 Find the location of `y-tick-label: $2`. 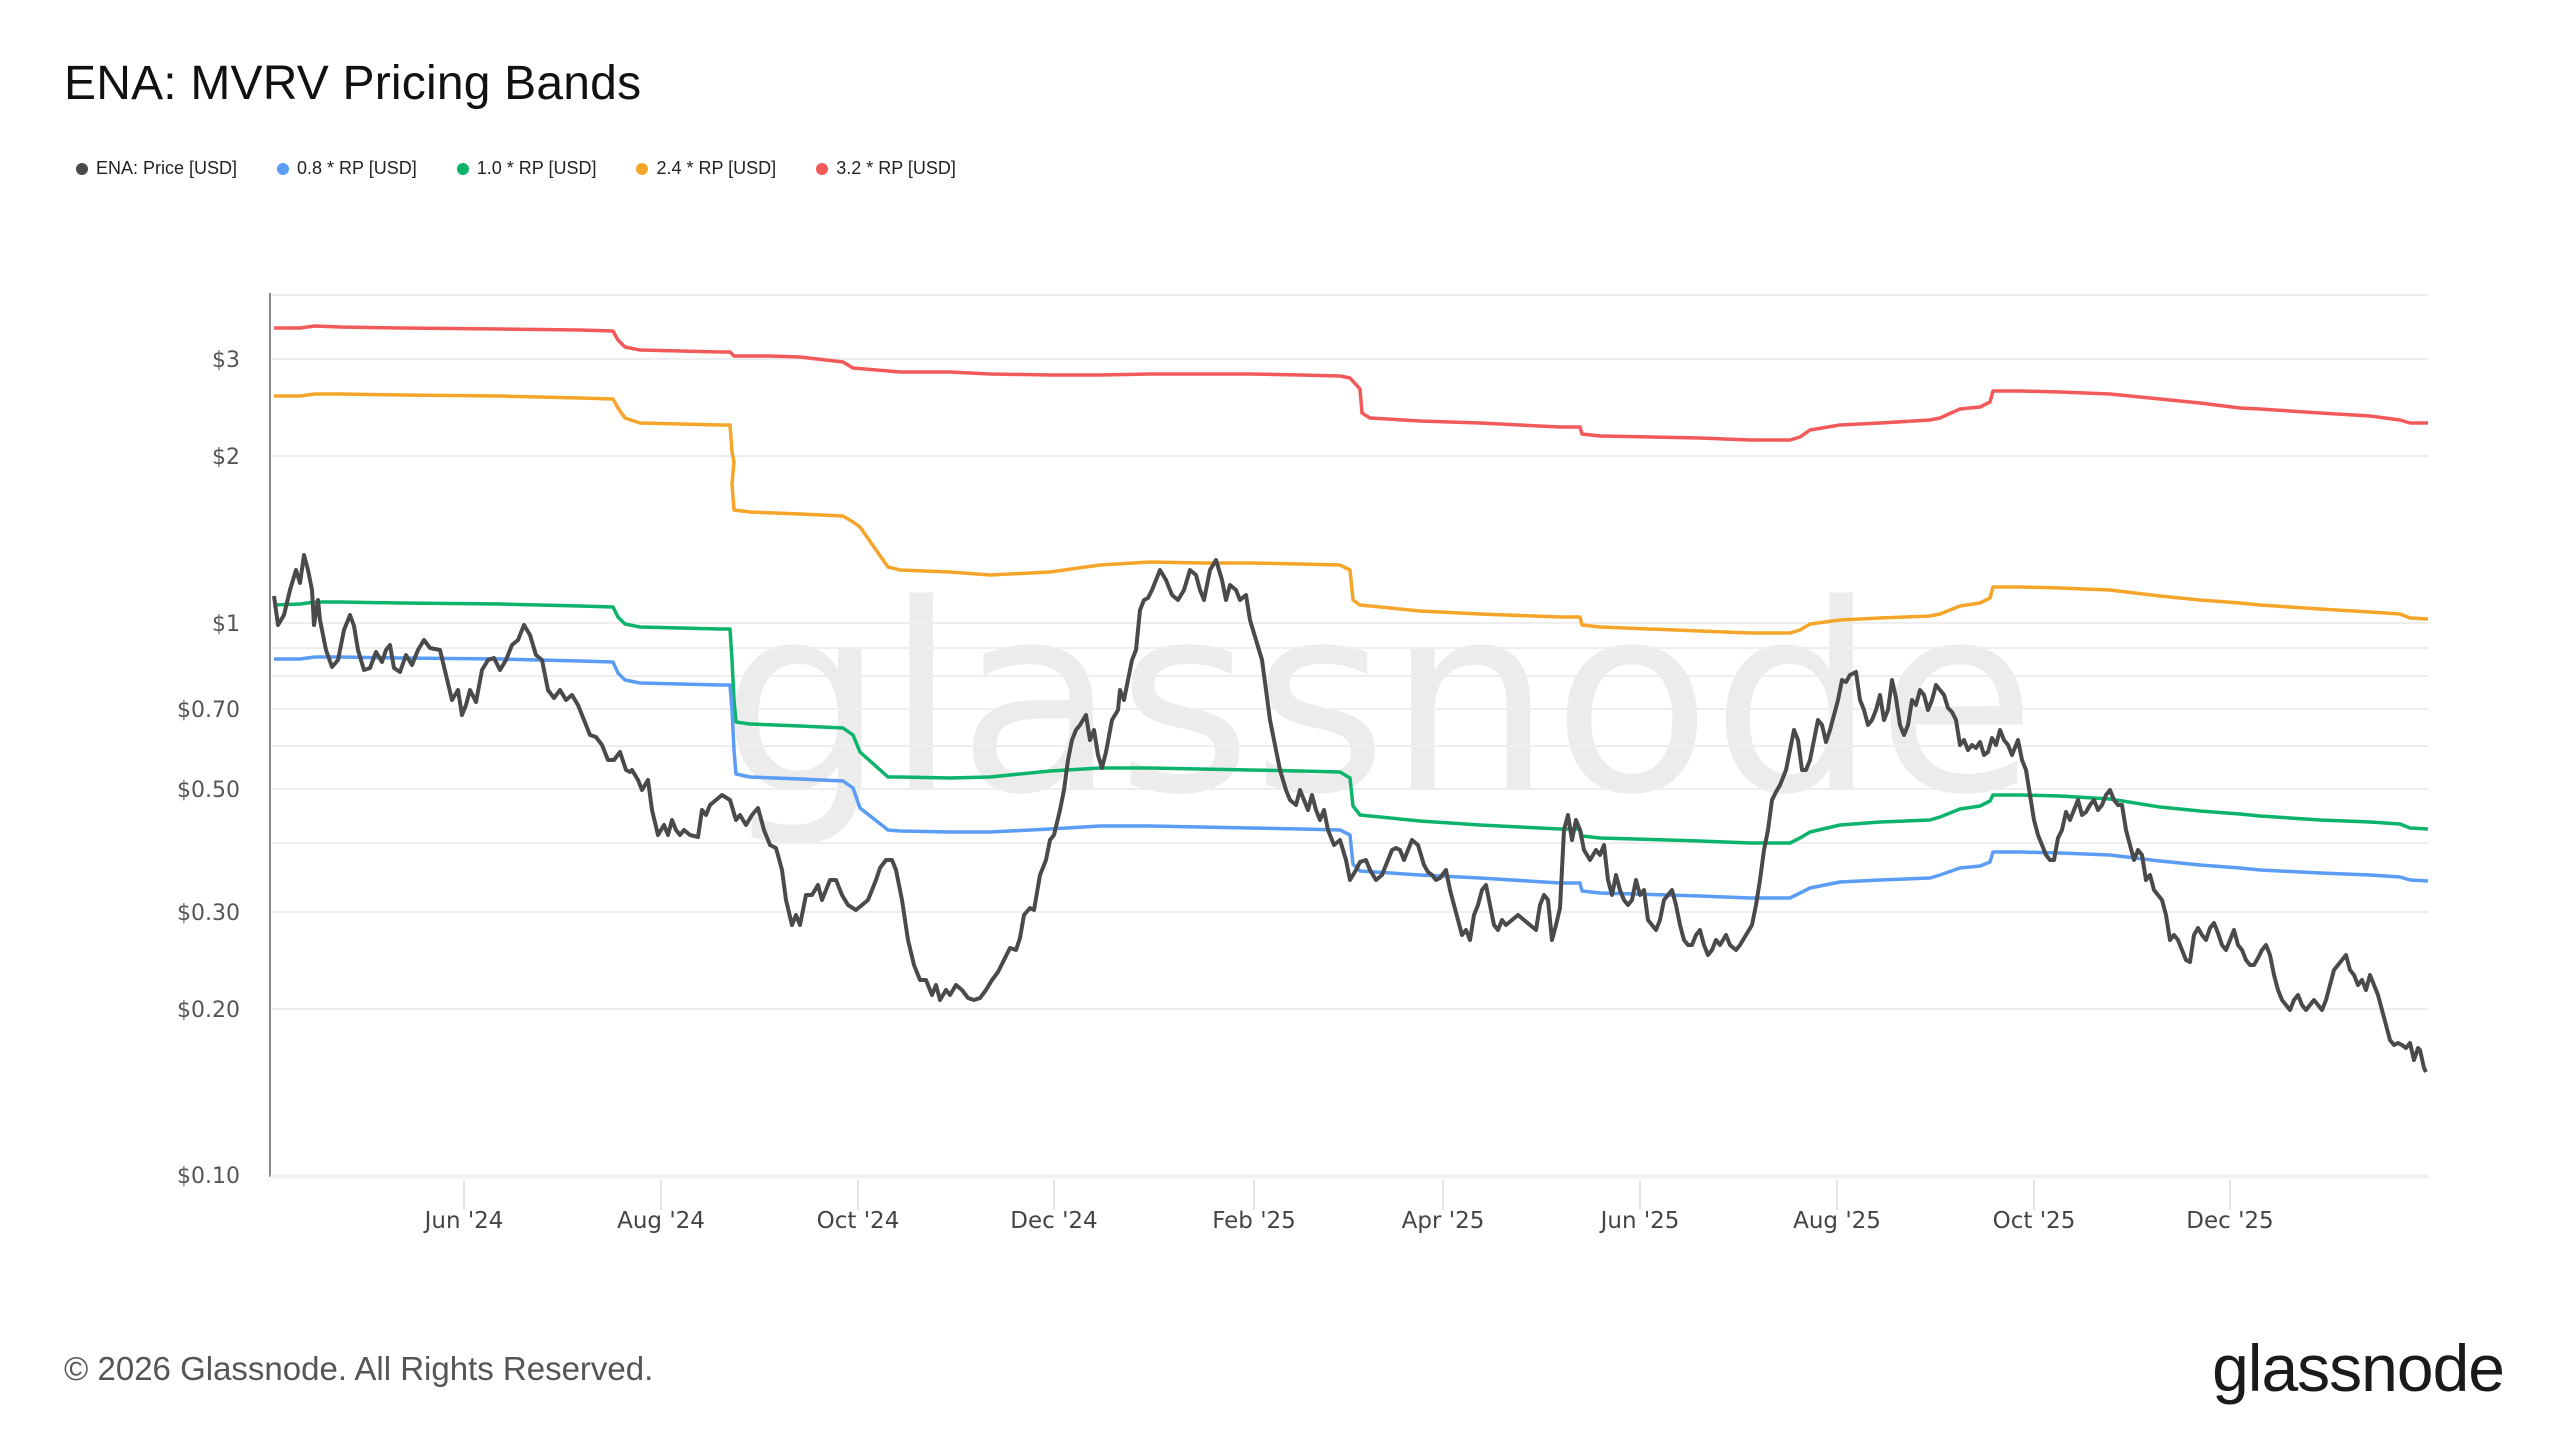

y-tick-label: $2 is located at coordinates (226, 457).